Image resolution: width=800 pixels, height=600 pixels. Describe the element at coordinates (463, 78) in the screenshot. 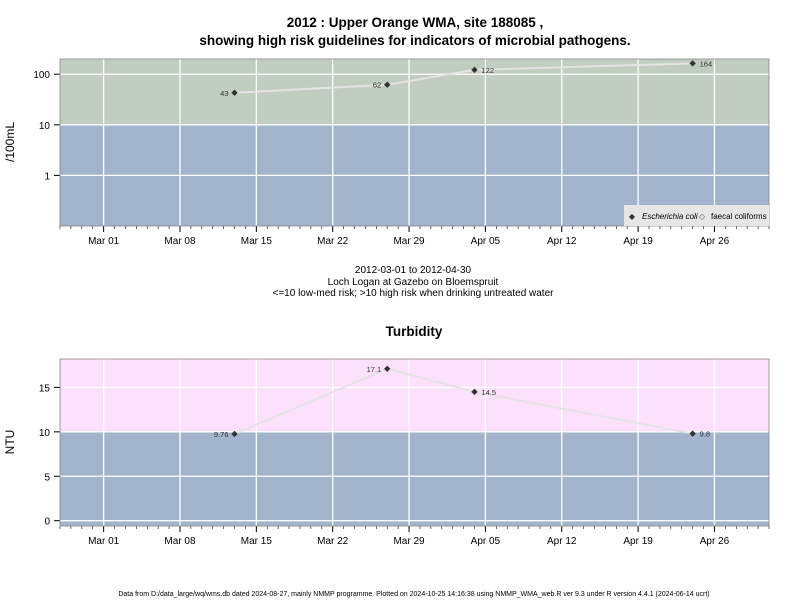

I see `microbial-series-line` at that location.